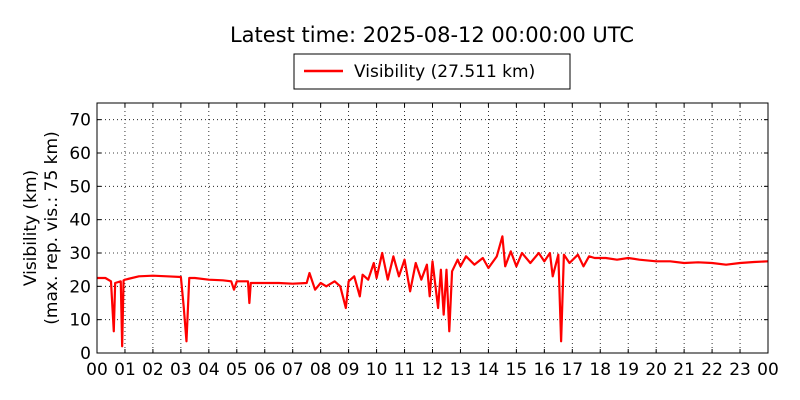 Image resolution: width=800 pixels, height=400 pixels. Describe the element at coordinates (628, 370) in the screenshot. I see `x-tick-label: 19` at that location.